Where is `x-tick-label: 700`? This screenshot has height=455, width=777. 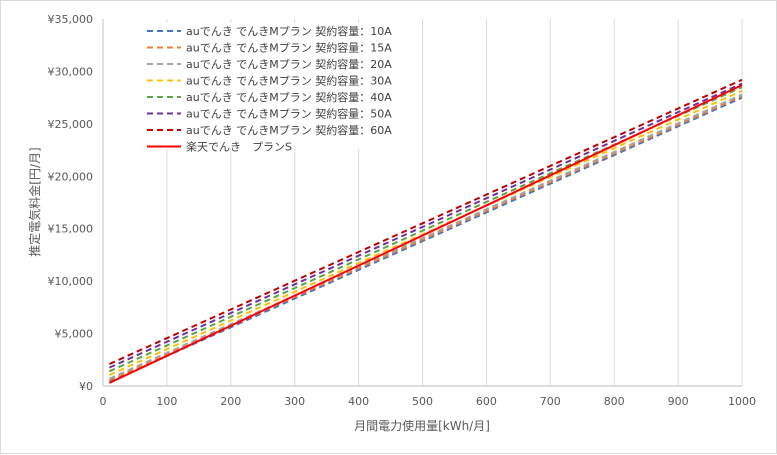
x-tick-label: 700 is located at coordinates (550, 401).